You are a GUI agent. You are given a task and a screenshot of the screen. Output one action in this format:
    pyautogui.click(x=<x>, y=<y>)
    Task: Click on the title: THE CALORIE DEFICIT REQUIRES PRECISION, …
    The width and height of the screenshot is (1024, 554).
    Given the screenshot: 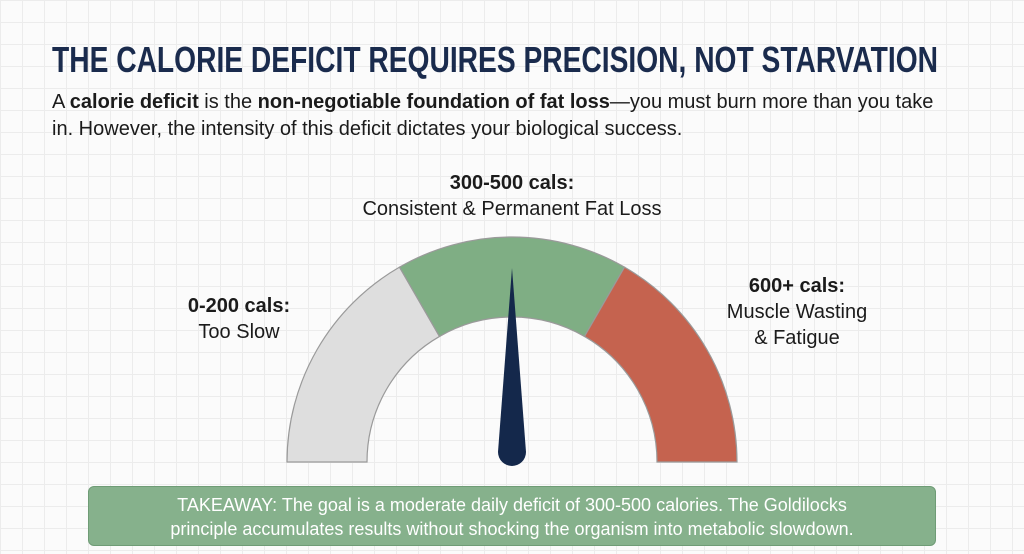 What is the action you would take?
    pyautogui.click(x=495, y=59)
    